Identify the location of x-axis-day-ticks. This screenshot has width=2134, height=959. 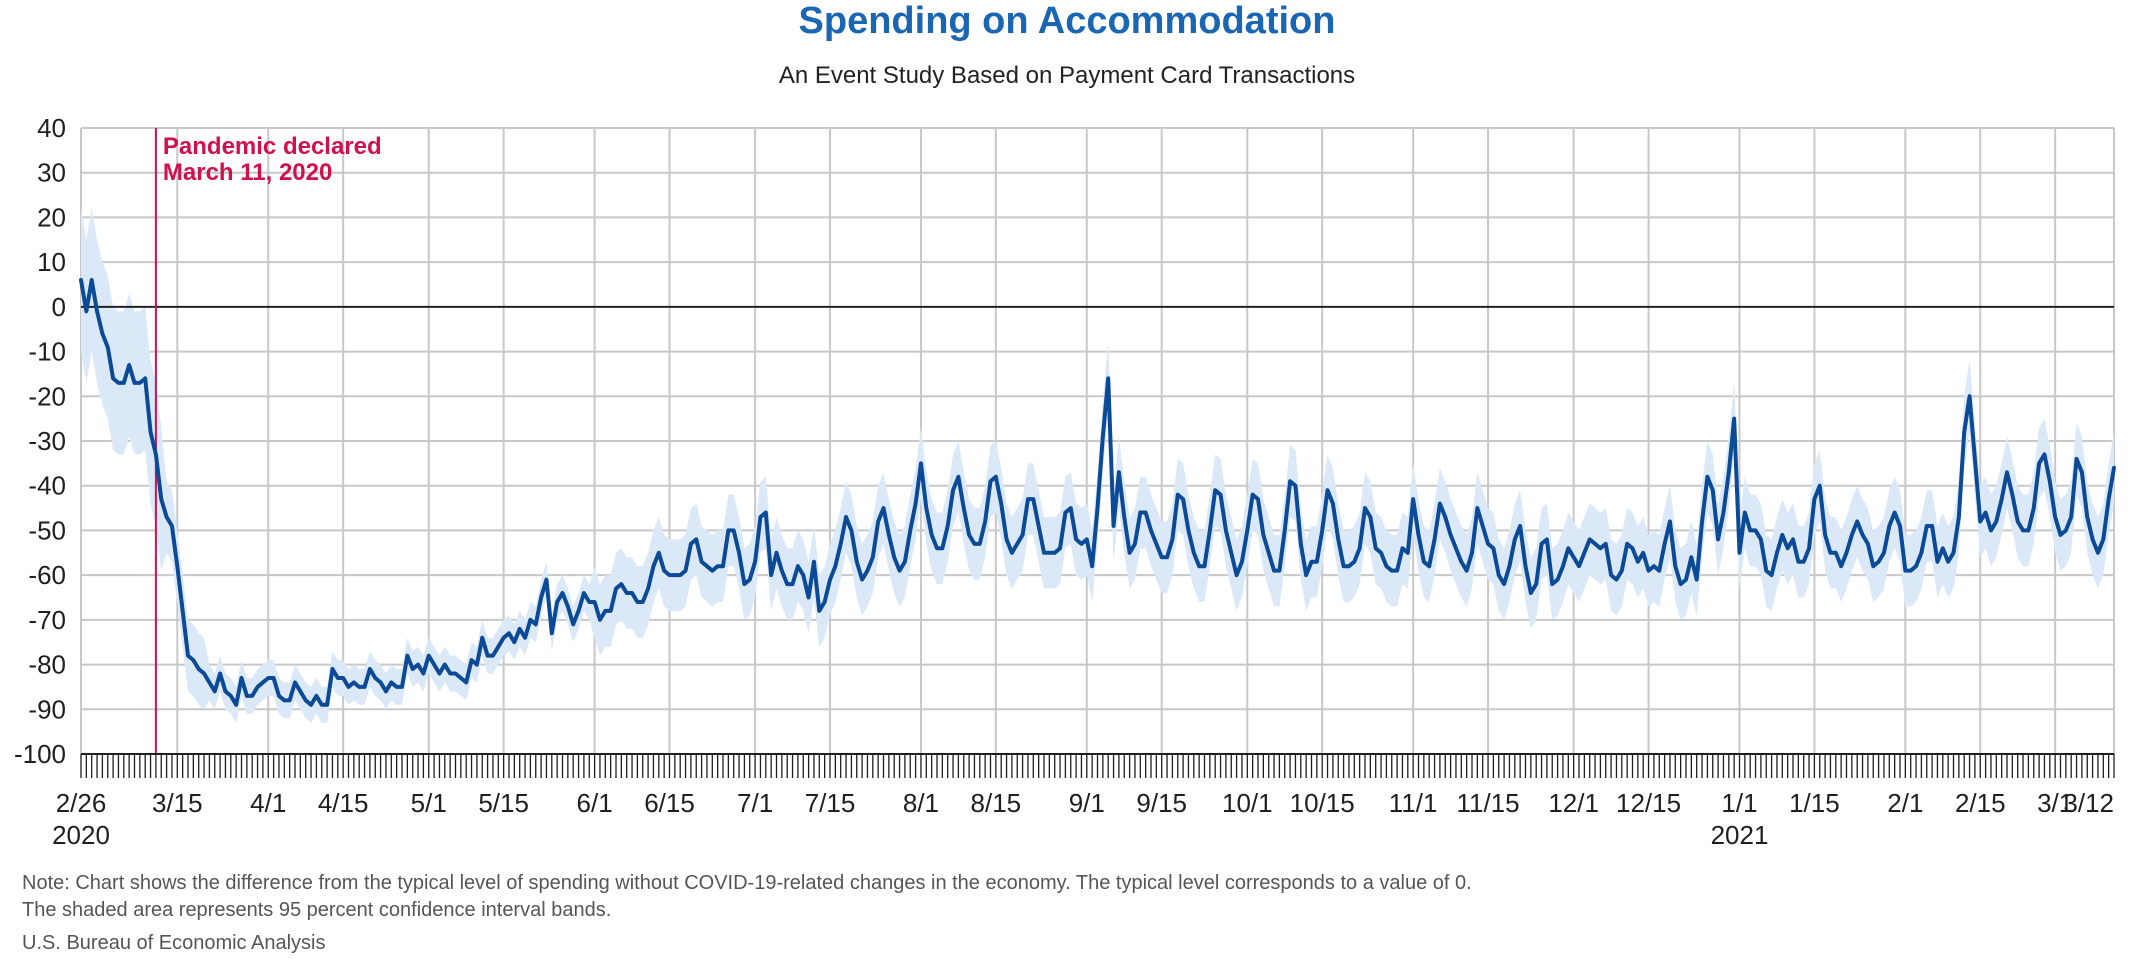
(1097, 766).